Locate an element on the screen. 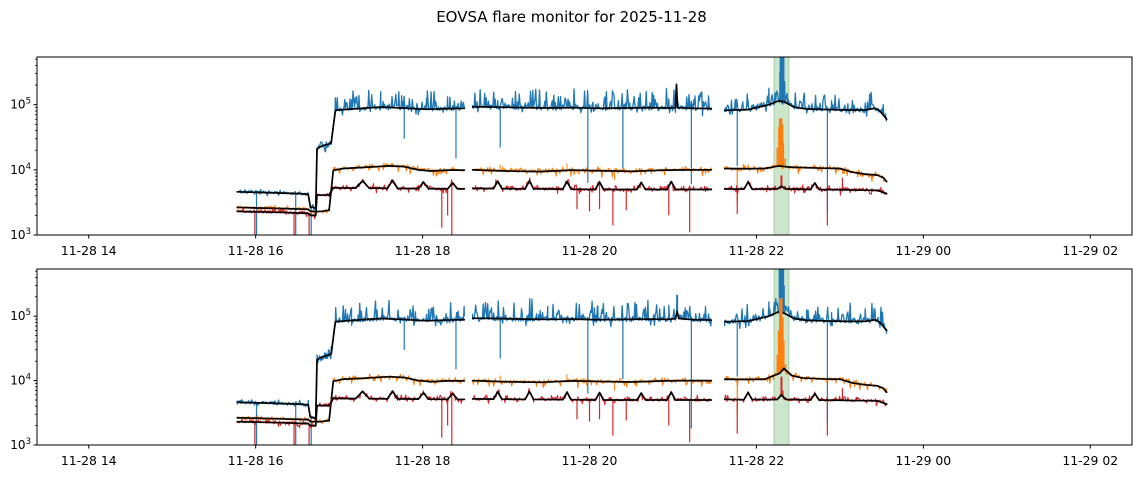 The height and width of the screenshot is (478, 1143). bottom-panel-y-axis: 103 104 105 is located at coordinates (23, 361).